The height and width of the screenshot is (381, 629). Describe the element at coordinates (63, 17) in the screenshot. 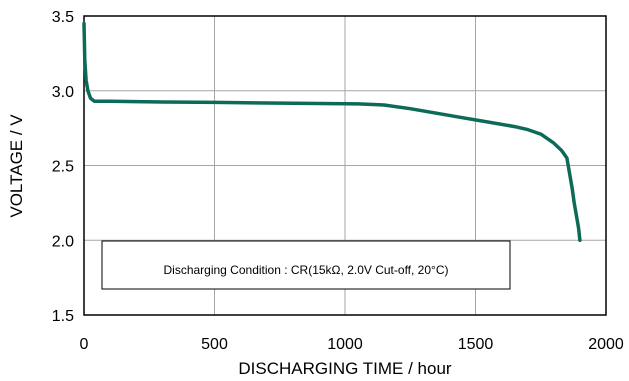

I see `y-tick-label: 3.5` at that location.